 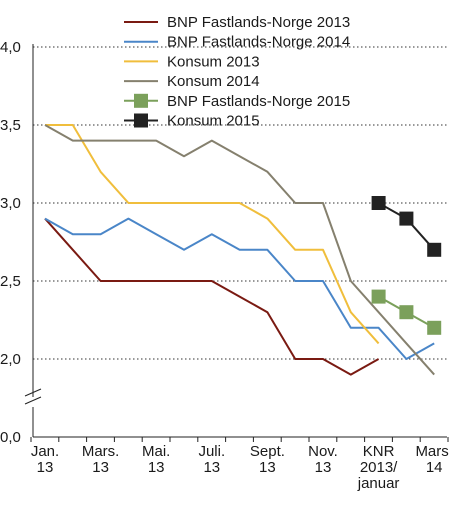 I want to click on legend-entry-konsum-2015: Konsum 2015, so click(x=192, y=121).